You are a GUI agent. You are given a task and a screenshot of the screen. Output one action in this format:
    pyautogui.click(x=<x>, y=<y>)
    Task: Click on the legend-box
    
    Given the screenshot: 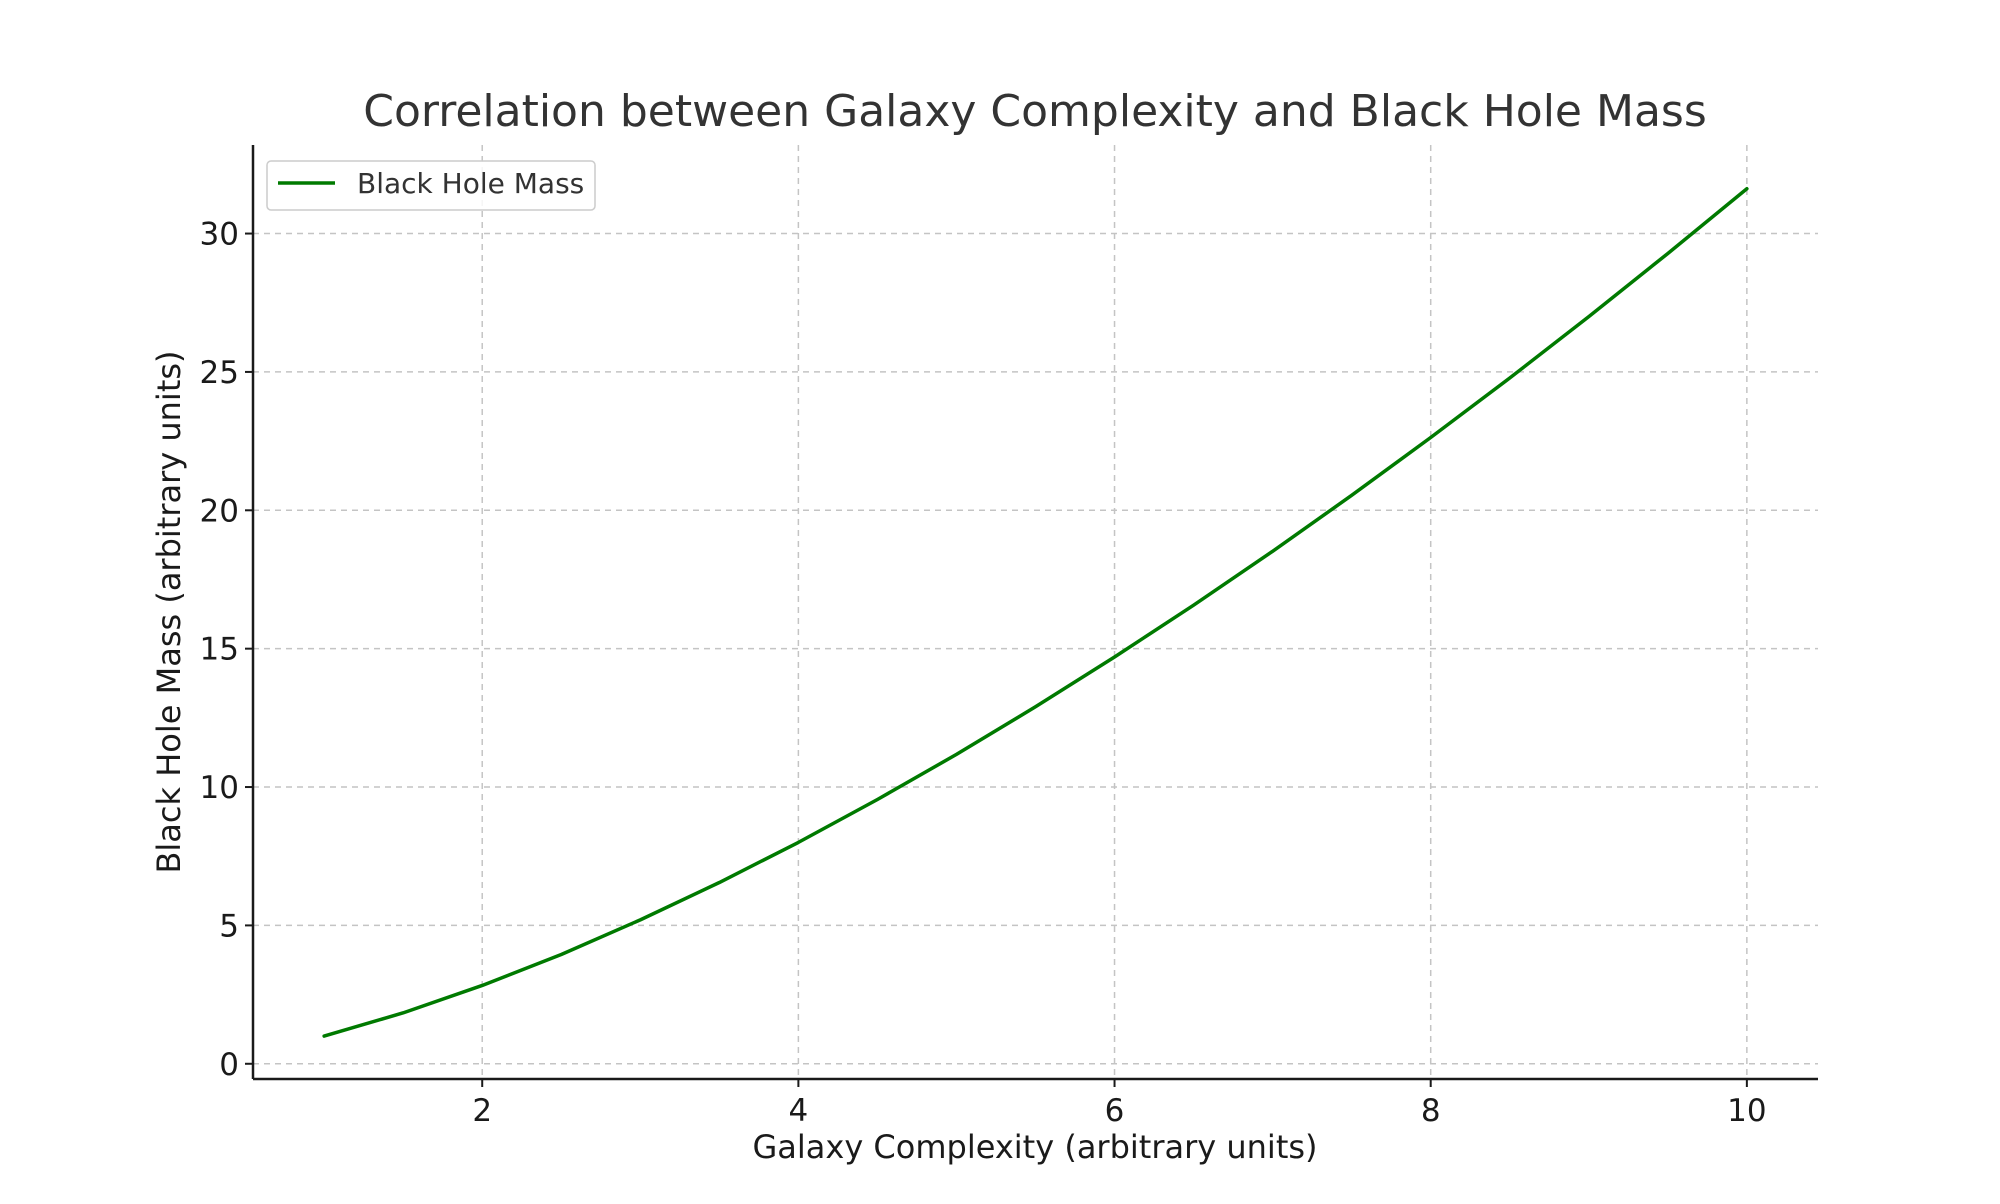 What is the action you would take?
    pyautogui.click(x=431, y=185)
    